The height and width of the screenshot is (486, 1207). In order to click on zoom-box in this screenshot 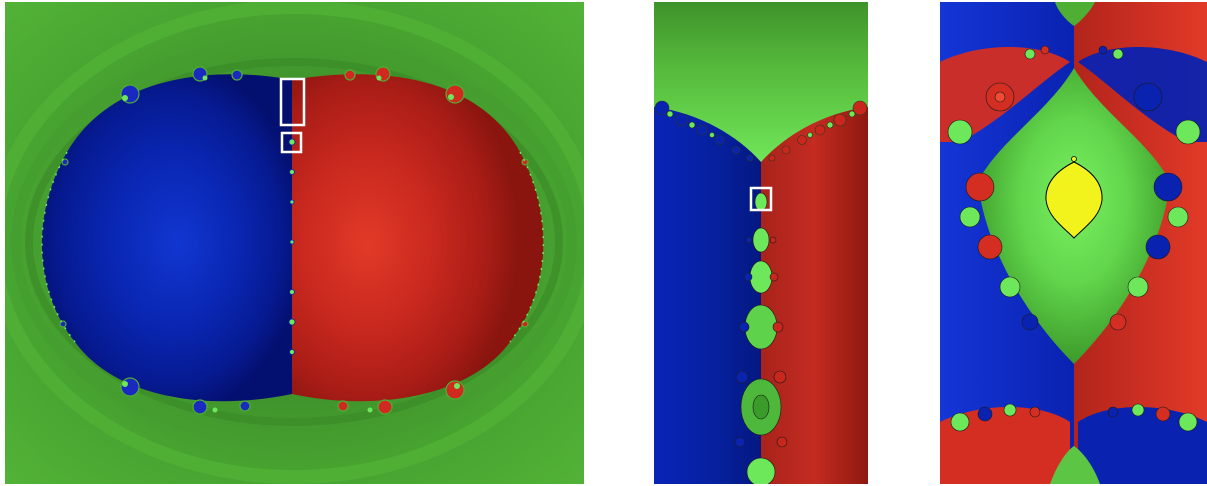, I will do `click(761, 199)`.